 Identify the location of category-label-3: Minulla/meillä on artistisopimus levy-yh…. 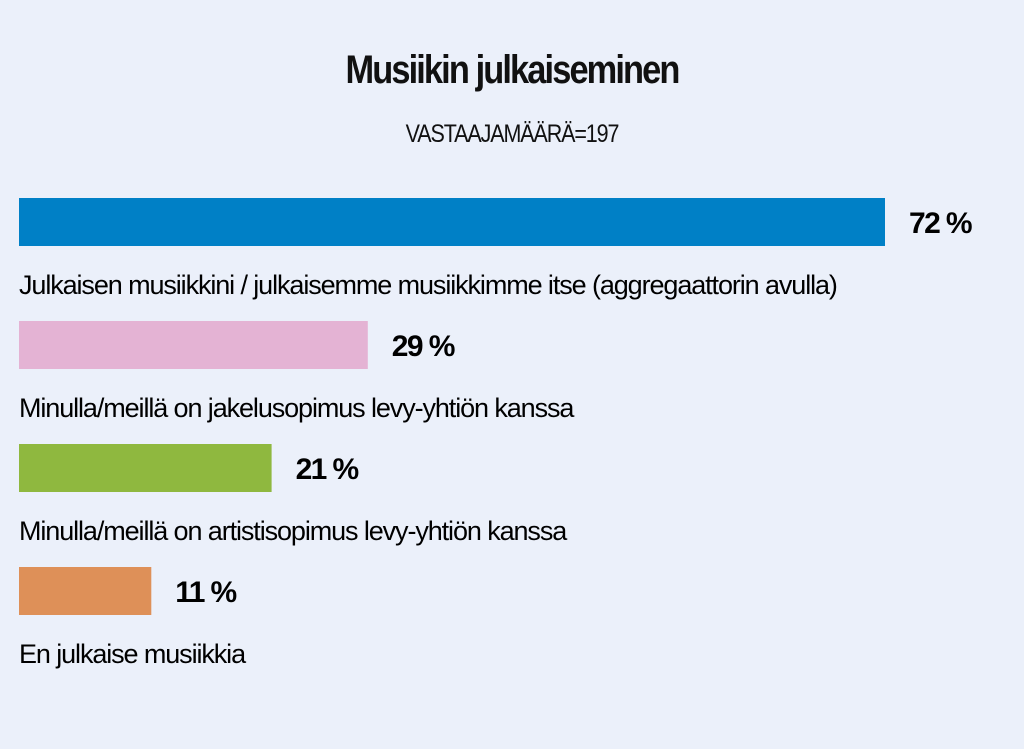
(293, 531).